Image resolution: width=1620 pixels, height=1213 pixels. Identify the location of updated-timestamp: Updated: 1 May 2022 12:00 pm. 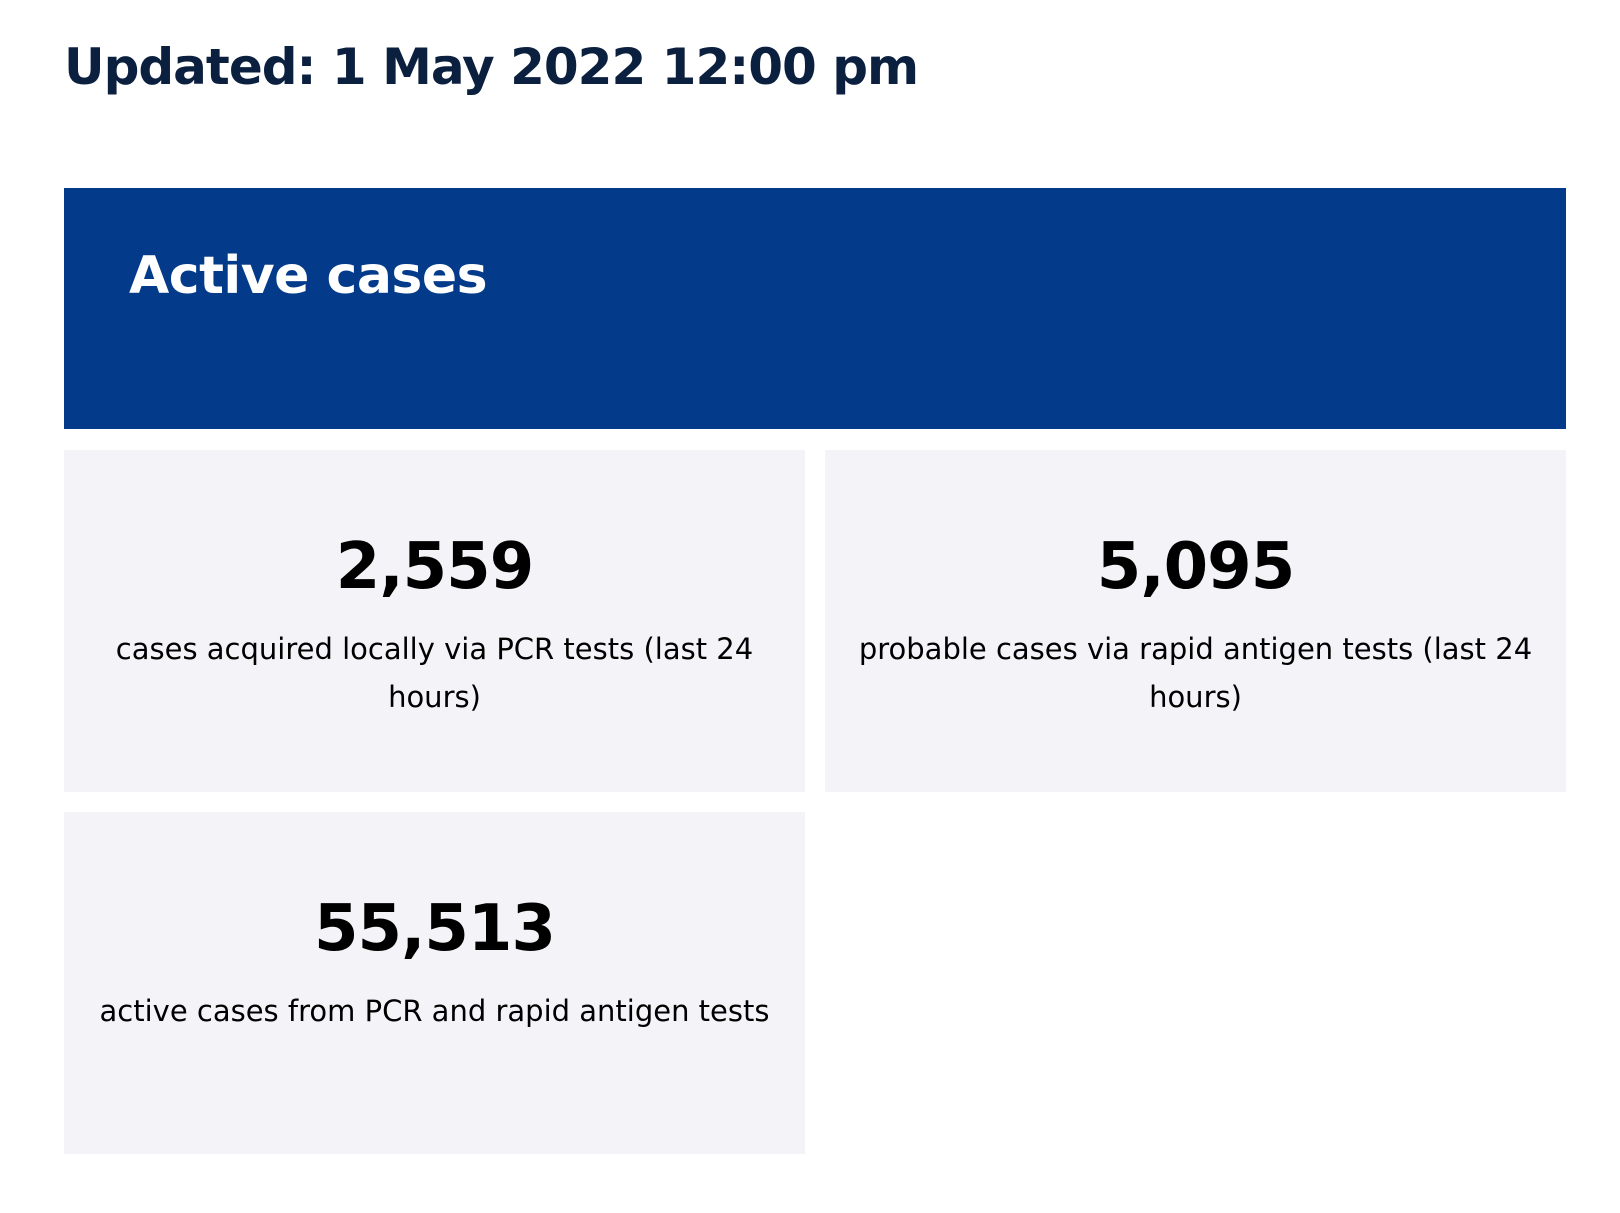
(491, 67).